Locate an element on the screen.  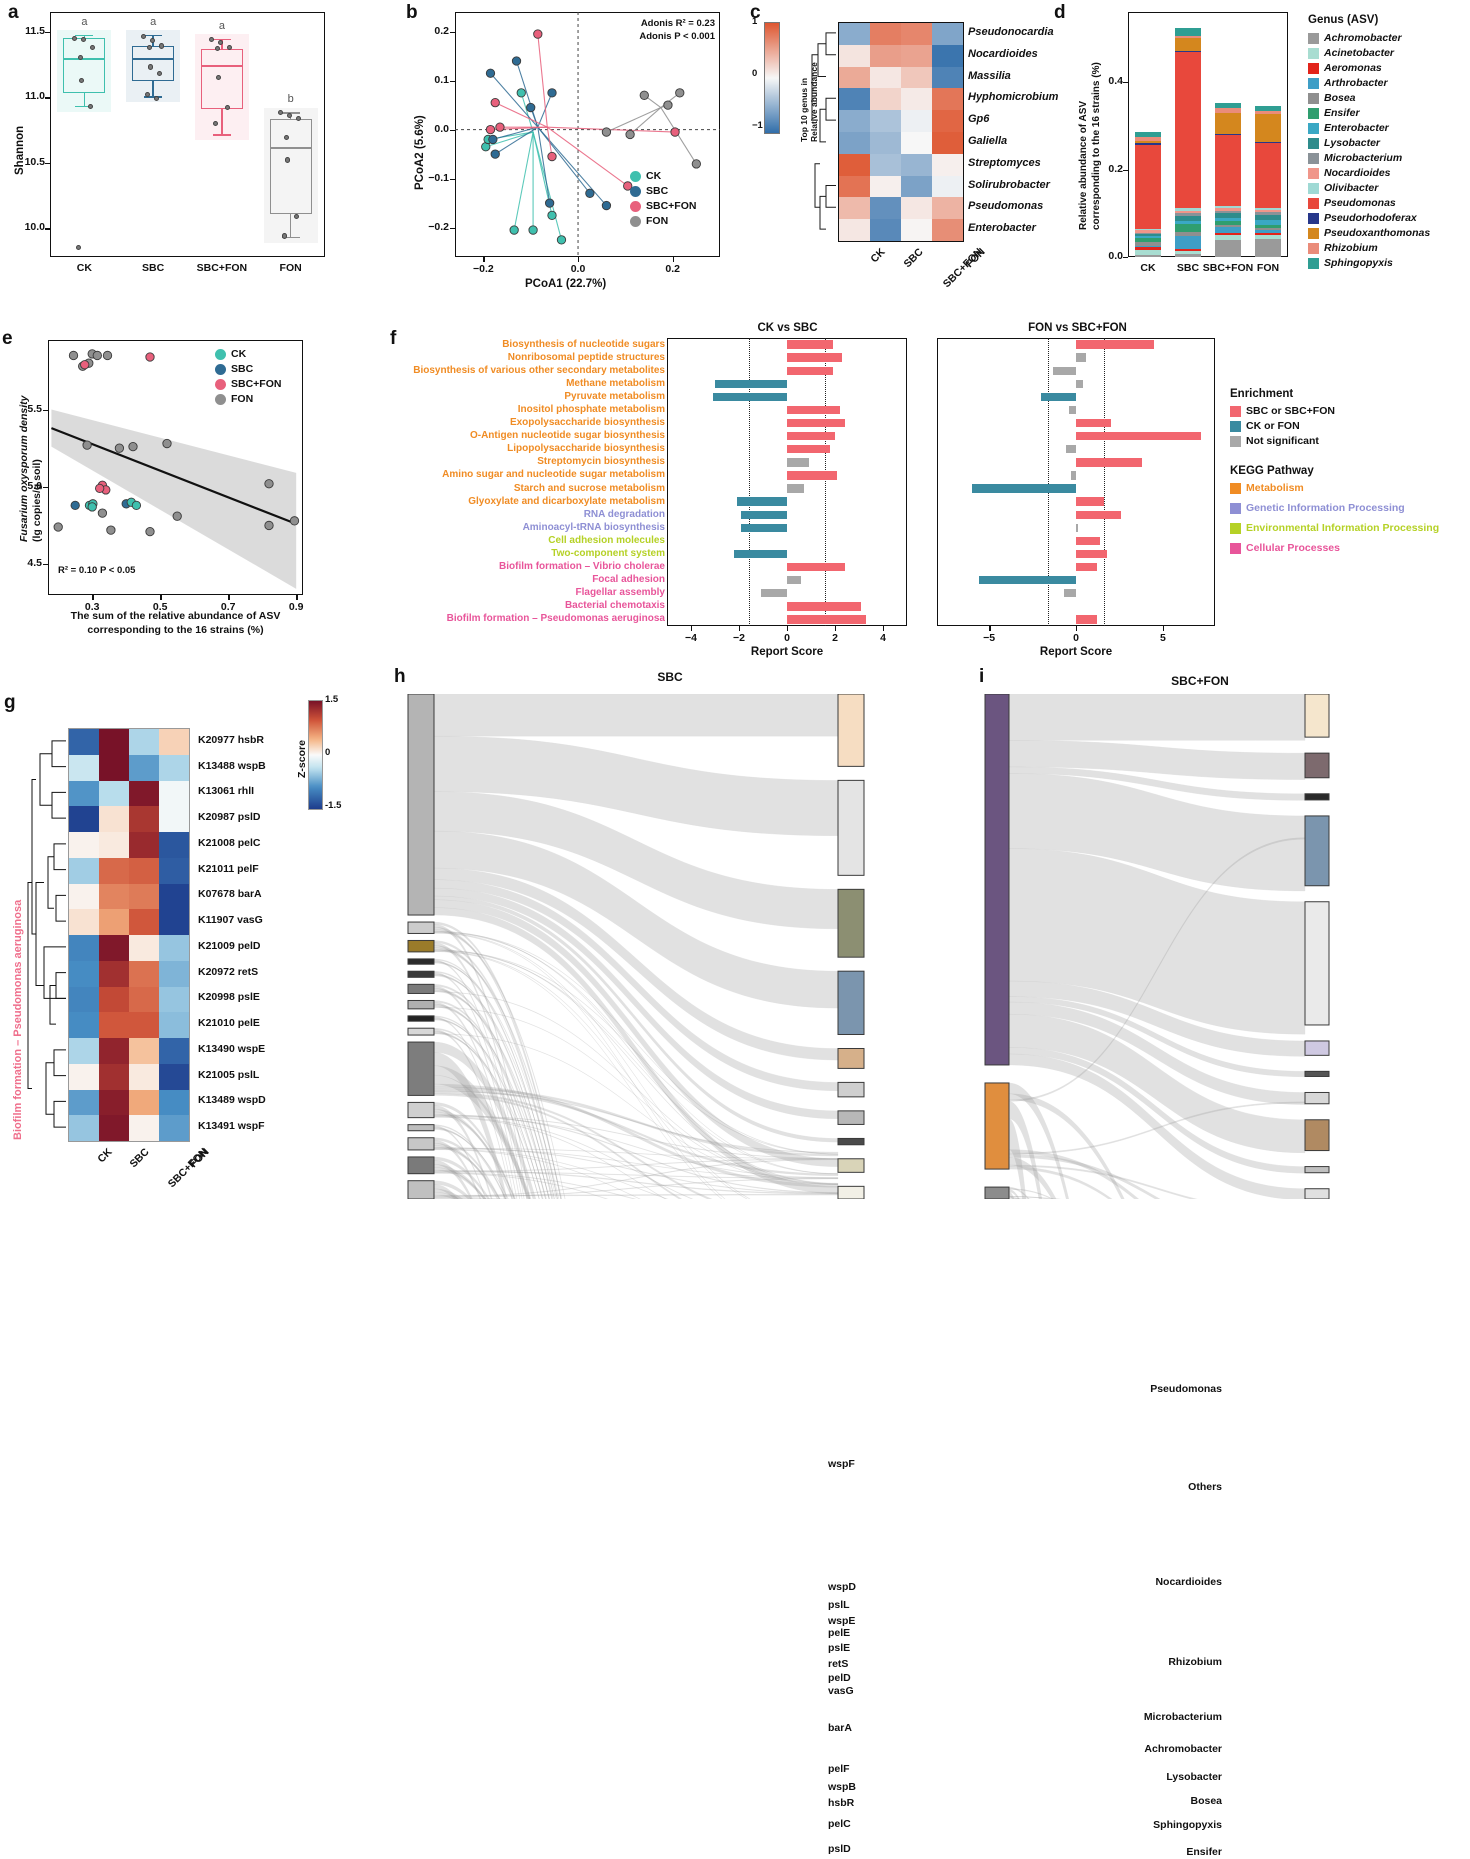
panel-b-xtick-mark is located at coordinates (484, 259).